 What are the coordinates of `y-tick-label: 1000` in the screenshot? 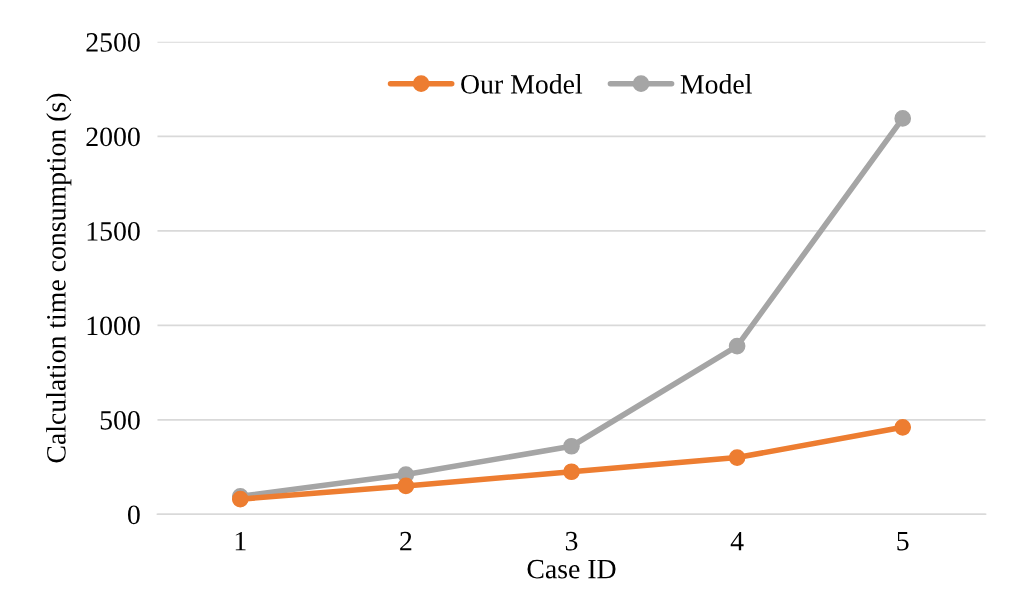 It's located at (113, 326).